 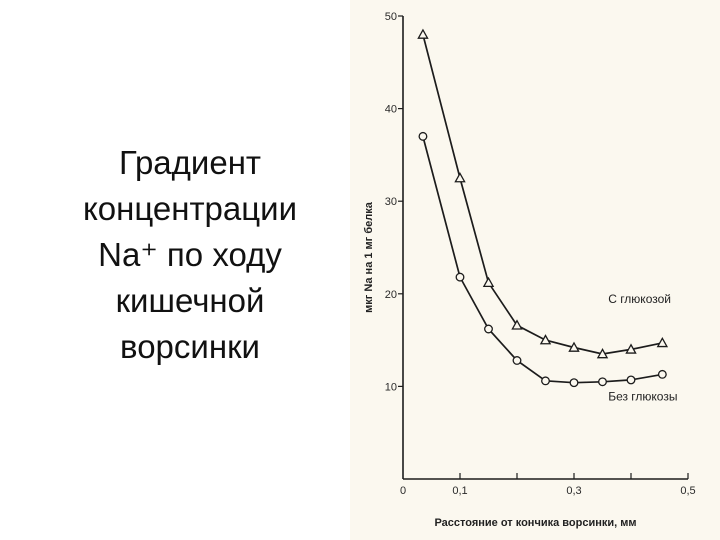 I want to click on y-axis-title: мкг Na на 1 мг белка, so click(x=369, y=257).